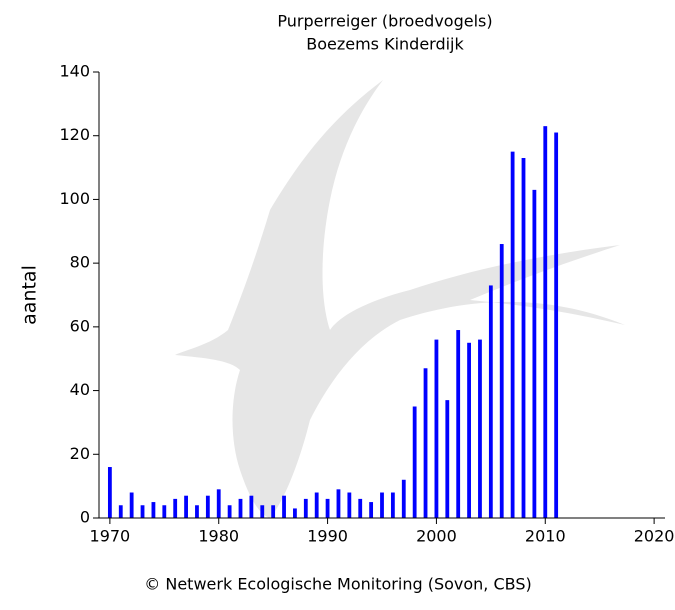 Image resolution: width=675 pixels, height=610 pixels. What do you see at coordinates (74, 71) in the screenshot?
I see `y-tick-label: 140` at bounding box center [74, 71].